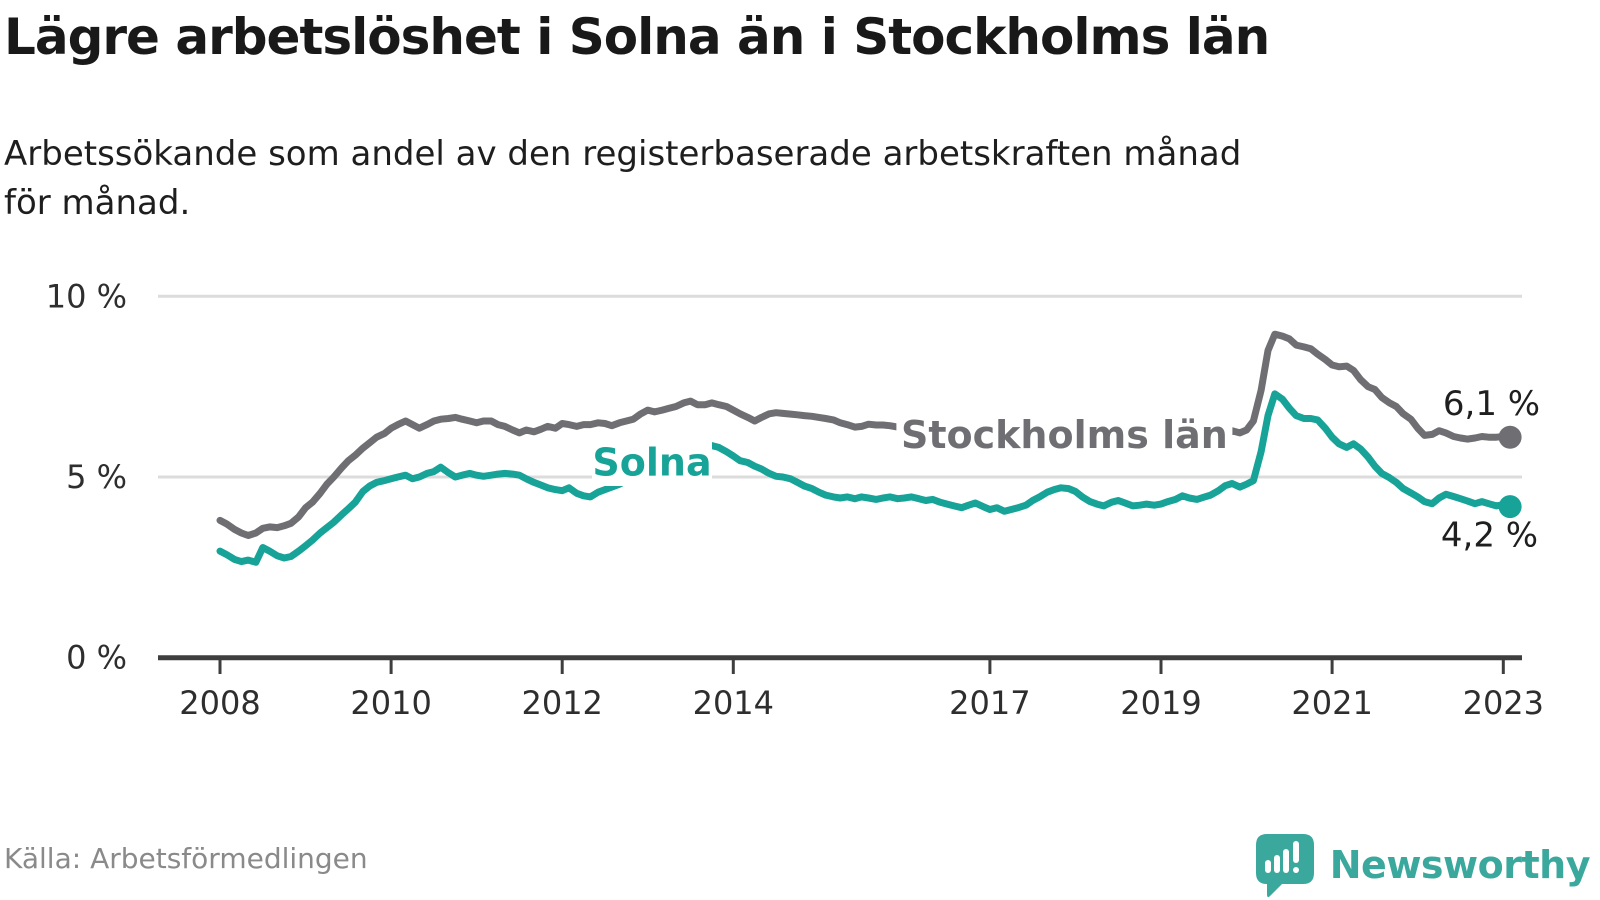 The width and height of the screenshot is (1600, 900). I want to click on x-tick-label: 2023, so click(1503, 703).